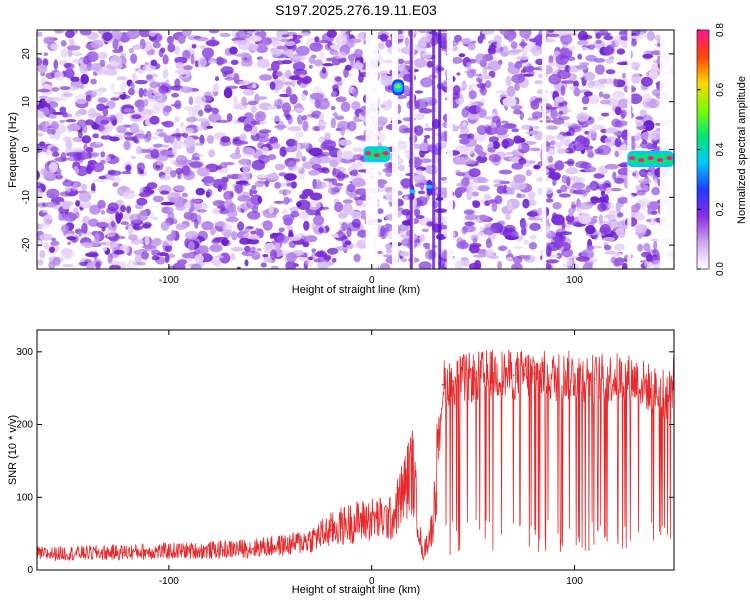 The width and height of the screenshot is (750, 600). What do you see at coordinates (574, 280) in the screenshot?
I see `x-tick-label: 100` at bounding box center [574, 280].